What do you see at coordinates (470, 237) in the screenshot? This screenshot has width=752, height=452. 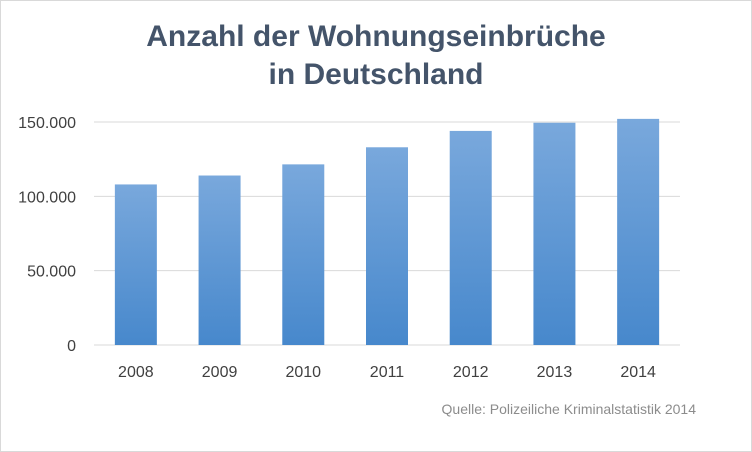 I see `bar-2012` at bounding box center [470, 237].